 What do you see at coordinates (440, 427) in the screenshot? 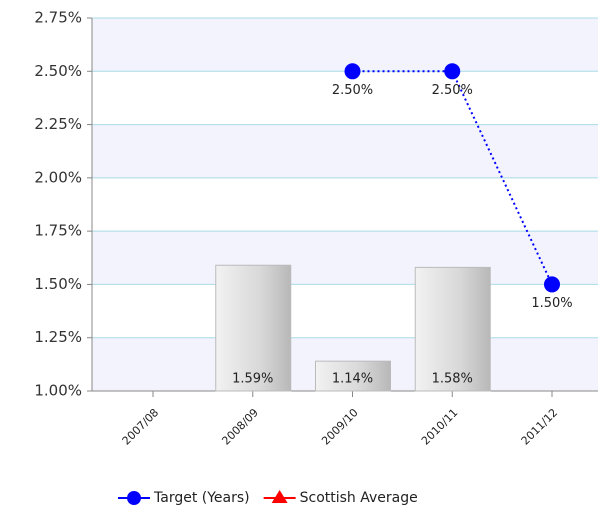
I see `x-tick-label: 2010/11` at bounding box center [440, 427].